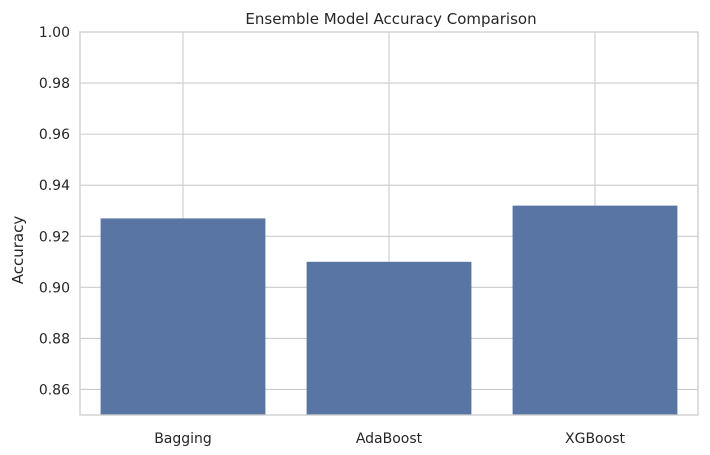 This screenshot has width=710, height=455. I want to click on x-tick-labels: Bagging AdaBoost XGBoost, so click(389, 439).